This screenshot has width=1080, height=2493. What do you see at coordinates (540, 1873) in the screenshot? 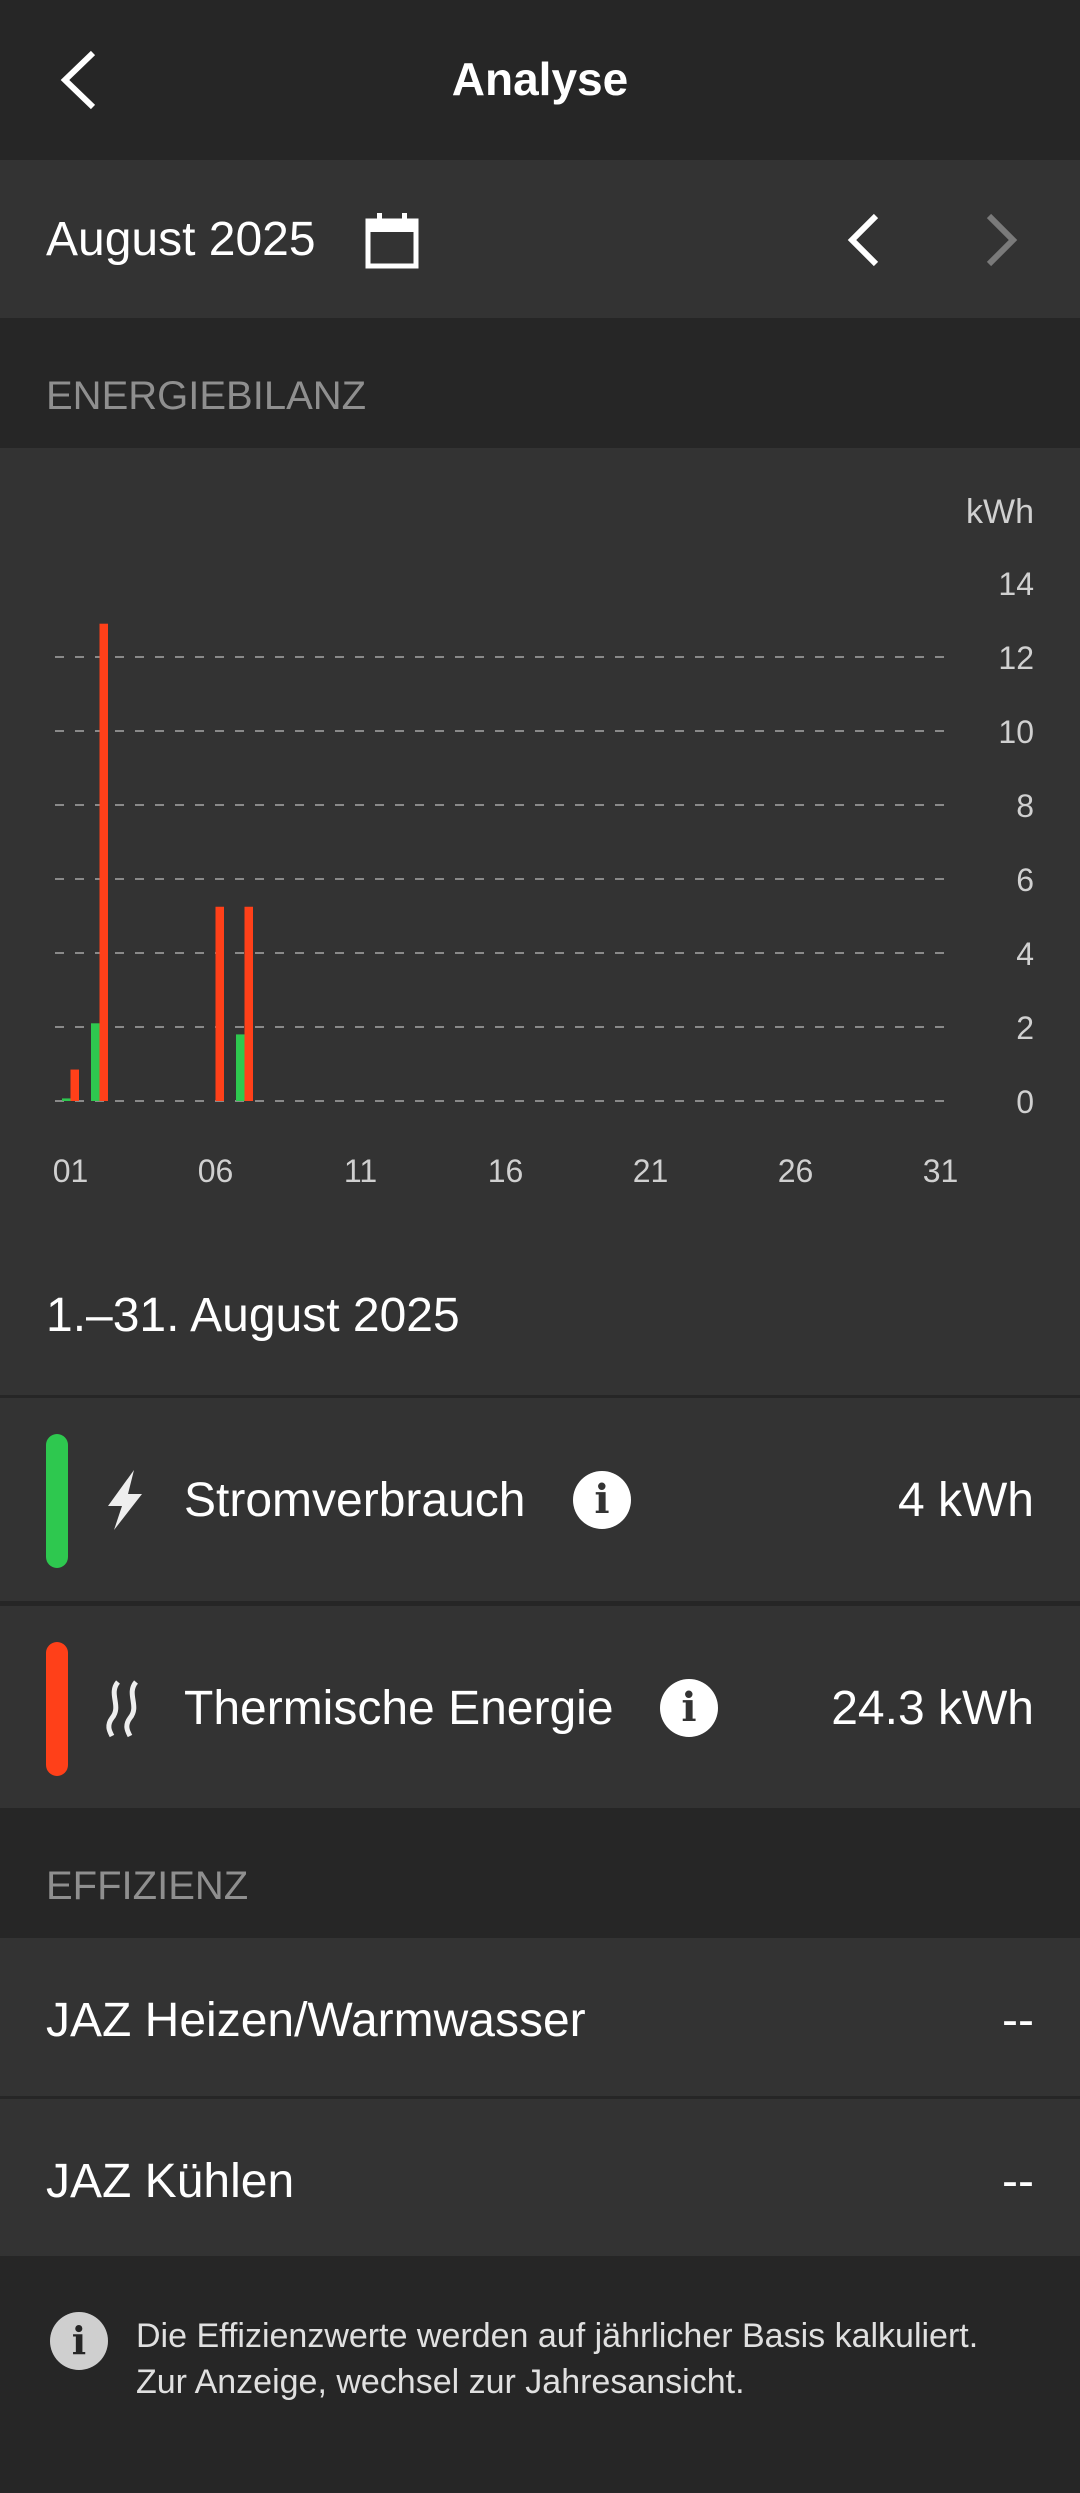
I see `section-efficiency: EFFIZIENZ` at bounding box center [540, 1873].